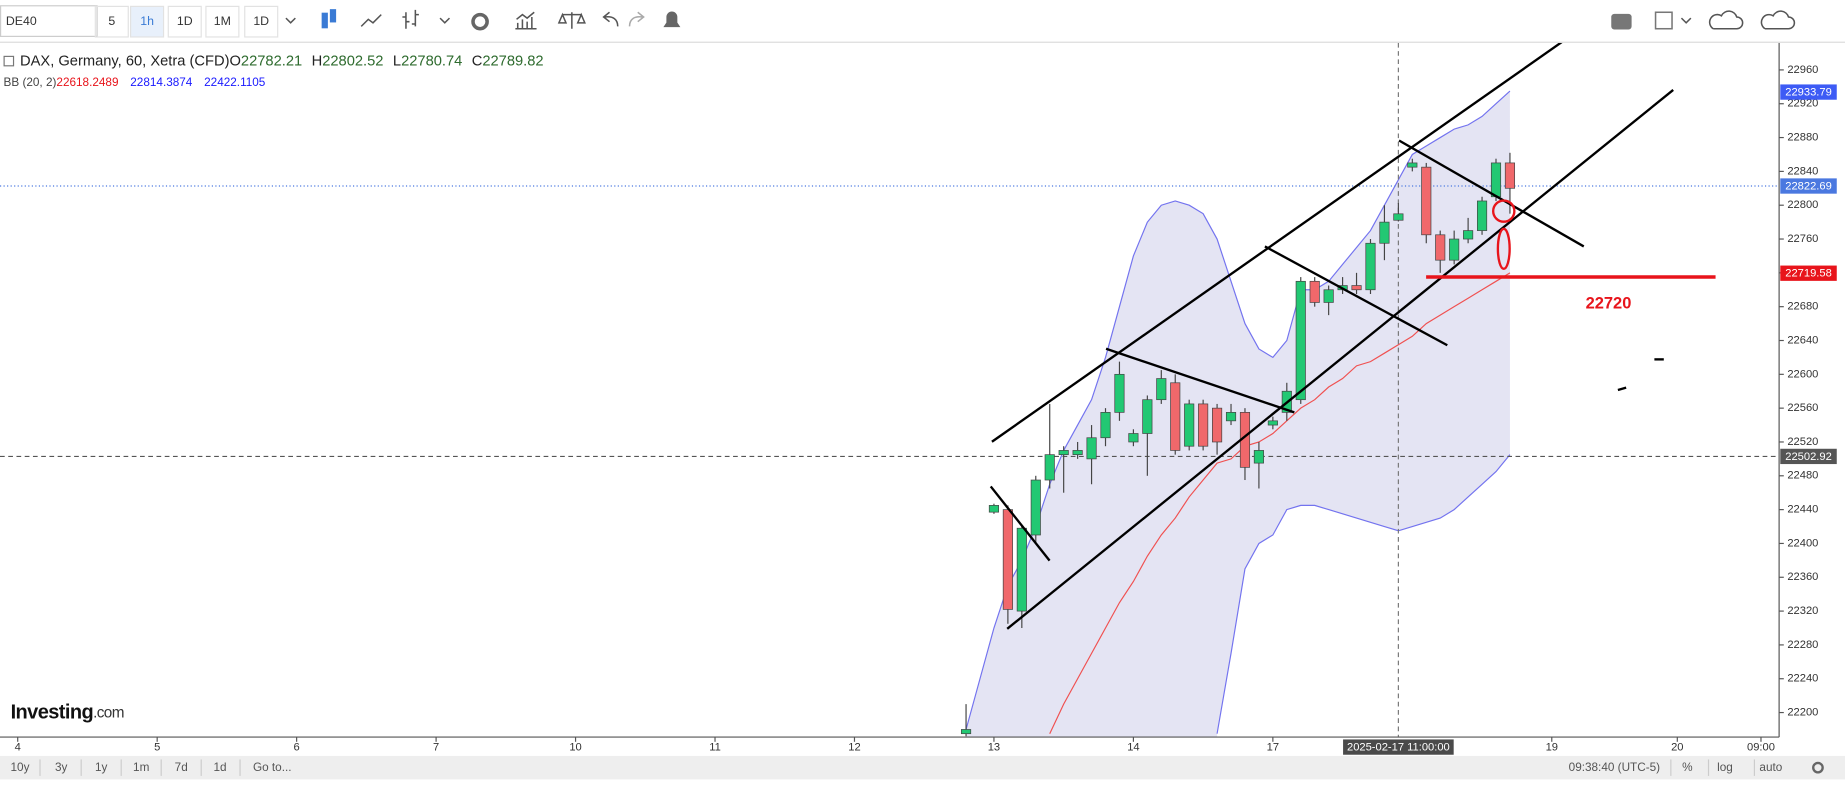 The image size is (1845, 787). I want to click on bb-value: 22814.3874, so click(161, 82).